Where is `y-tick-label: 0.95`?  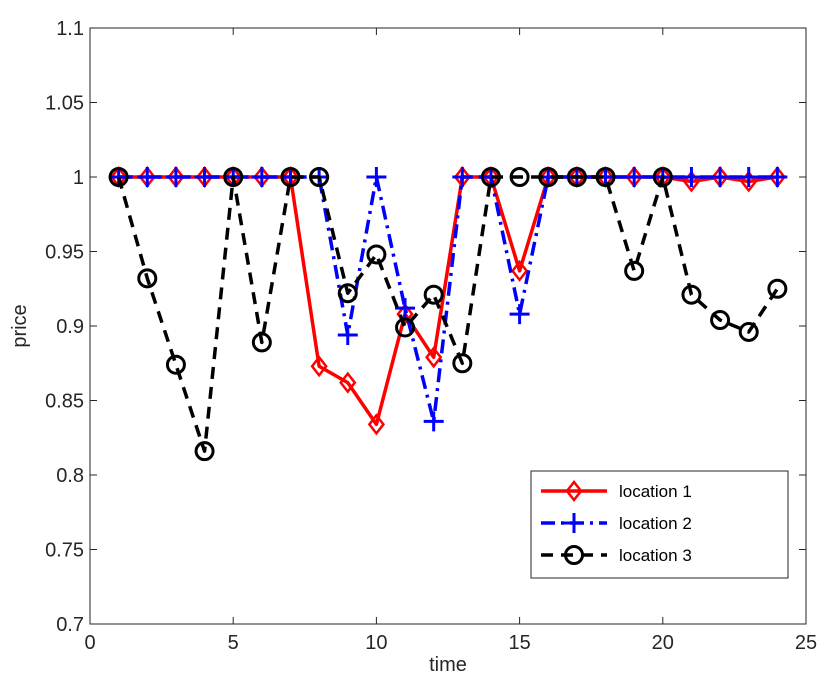
y-tick-label: 0.95 is located at coordinates (64, 253).